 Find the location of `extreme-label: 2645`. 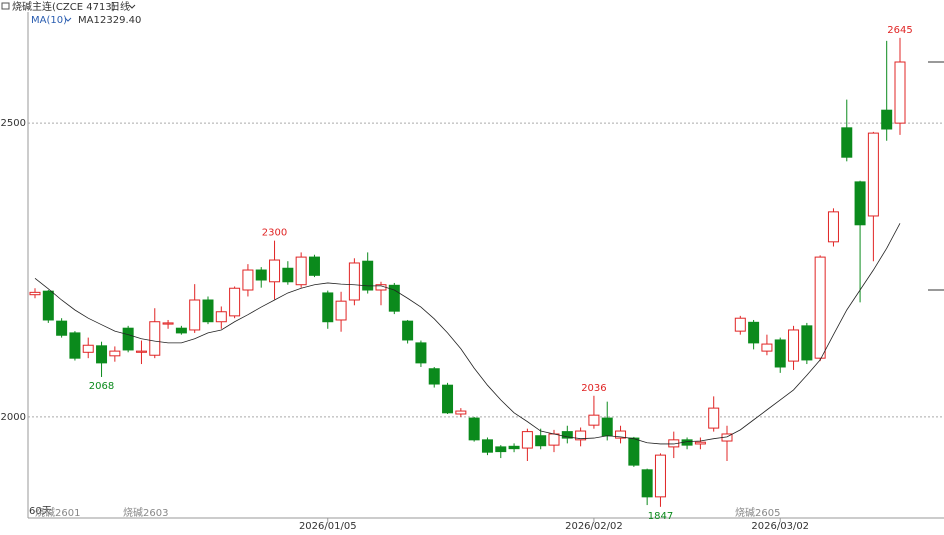

extreme-label: 2645 is located at coordinates (899, 30).